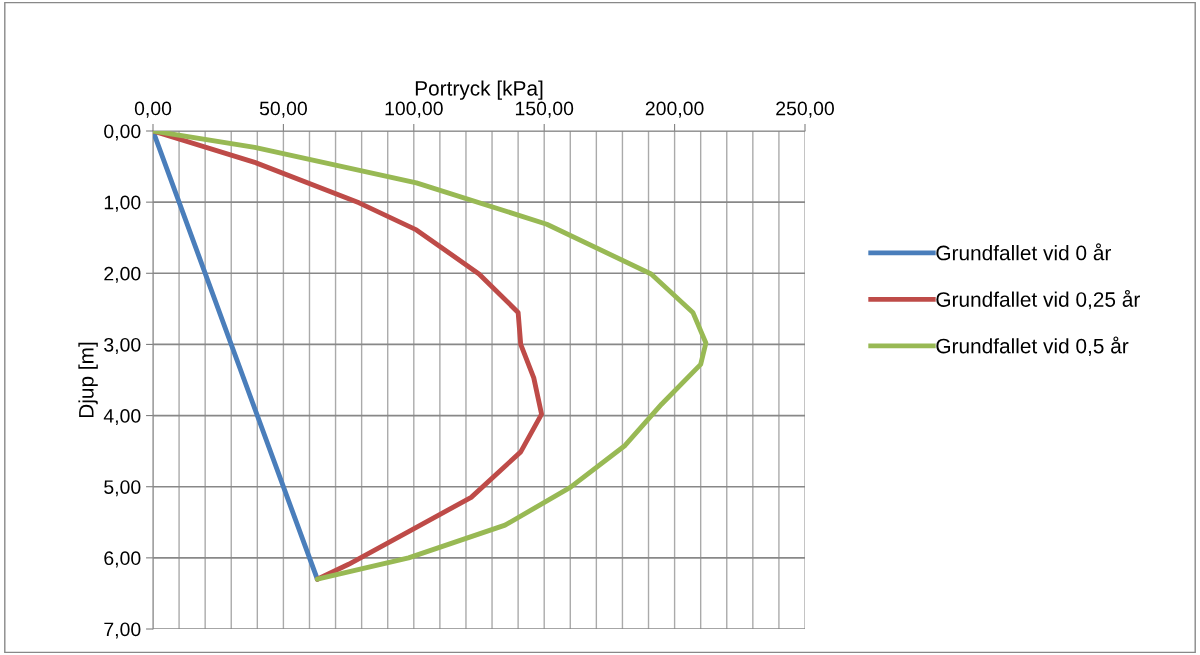  What do you see at coordinates (122, 274) in the screenshot?
I see `y-tick-label: 2,00` at bounding box center [122, 274].